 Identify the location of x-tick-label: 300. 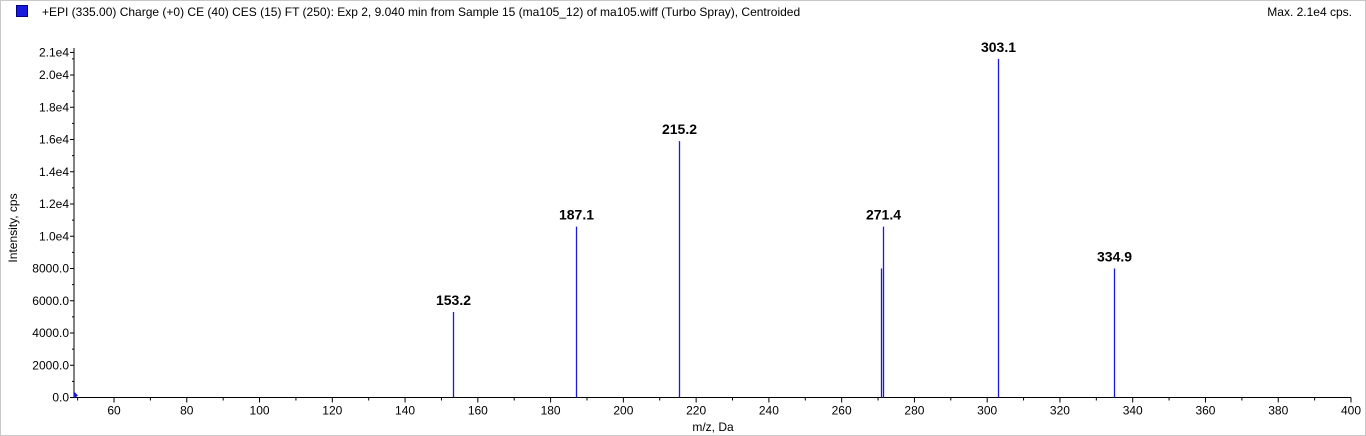
(987, 411).